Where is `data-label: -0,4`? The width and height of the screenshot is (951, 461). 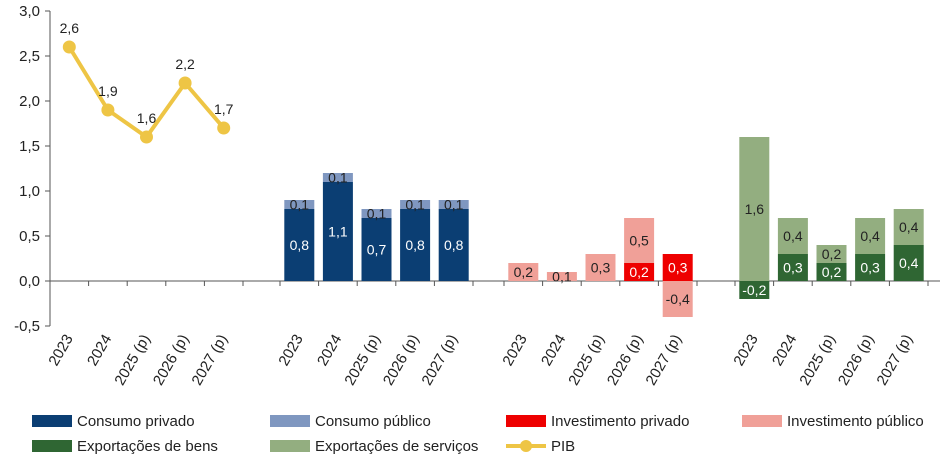
data-label: -0,4 is located at coordinates (678, 299).